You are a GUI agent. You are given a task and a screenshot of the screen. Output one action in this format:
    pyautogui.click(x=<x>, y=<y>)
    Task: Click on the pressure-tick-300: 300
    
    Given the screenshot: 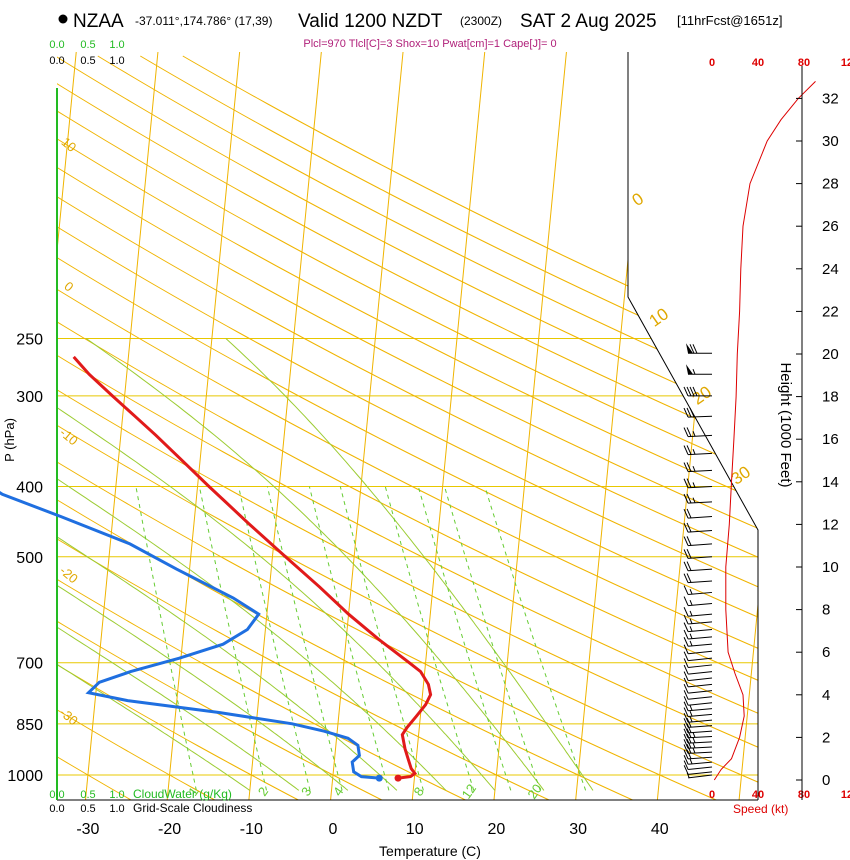 What is the action you would take?
    pyautogui.click(x=29, y=397)
    